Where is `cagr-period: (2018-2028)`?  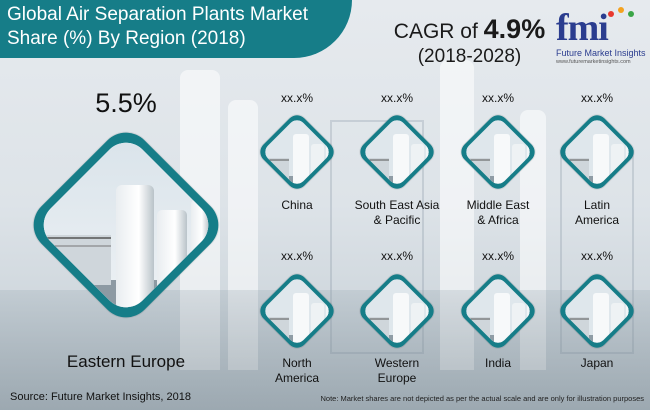
cagr-period: (2018-2028) is located at coordinates (469, 56).